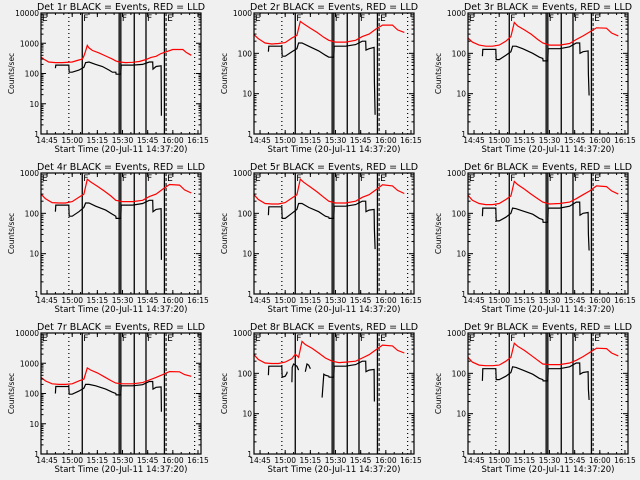 This screenshot has height=480, width=640. Describe the element at coordinates (108, 229) in the screenshot. I see `series-events` at that location.